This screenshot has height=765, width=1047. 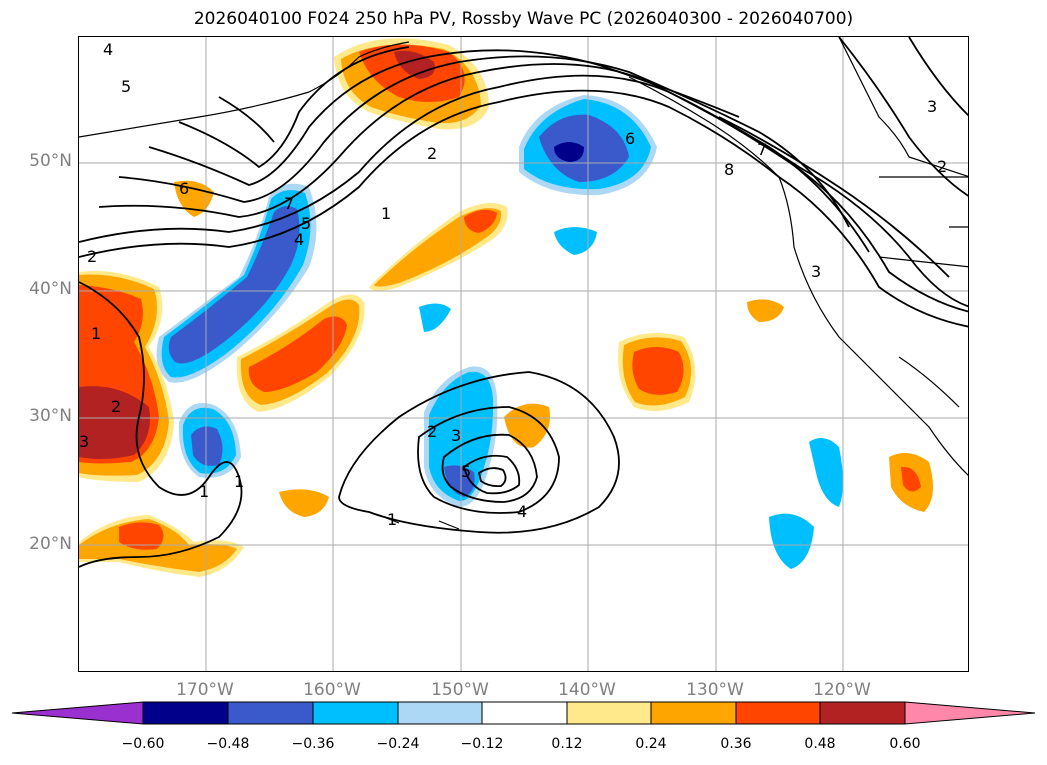 I want to click on colorbar-tick-label: −0.24, so click(x=398, y=744).